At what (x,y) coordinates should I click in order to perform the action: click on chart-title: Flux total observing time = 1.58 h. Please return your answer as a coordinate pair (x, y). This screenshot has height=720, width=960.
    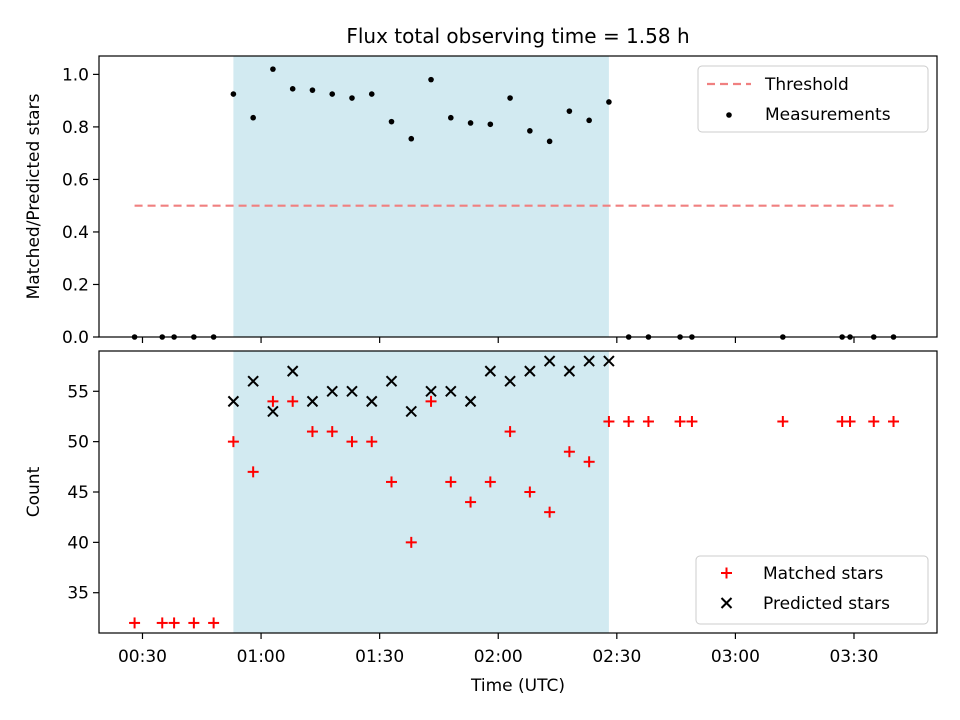
    Looking at the image, I should click on (517, 36).